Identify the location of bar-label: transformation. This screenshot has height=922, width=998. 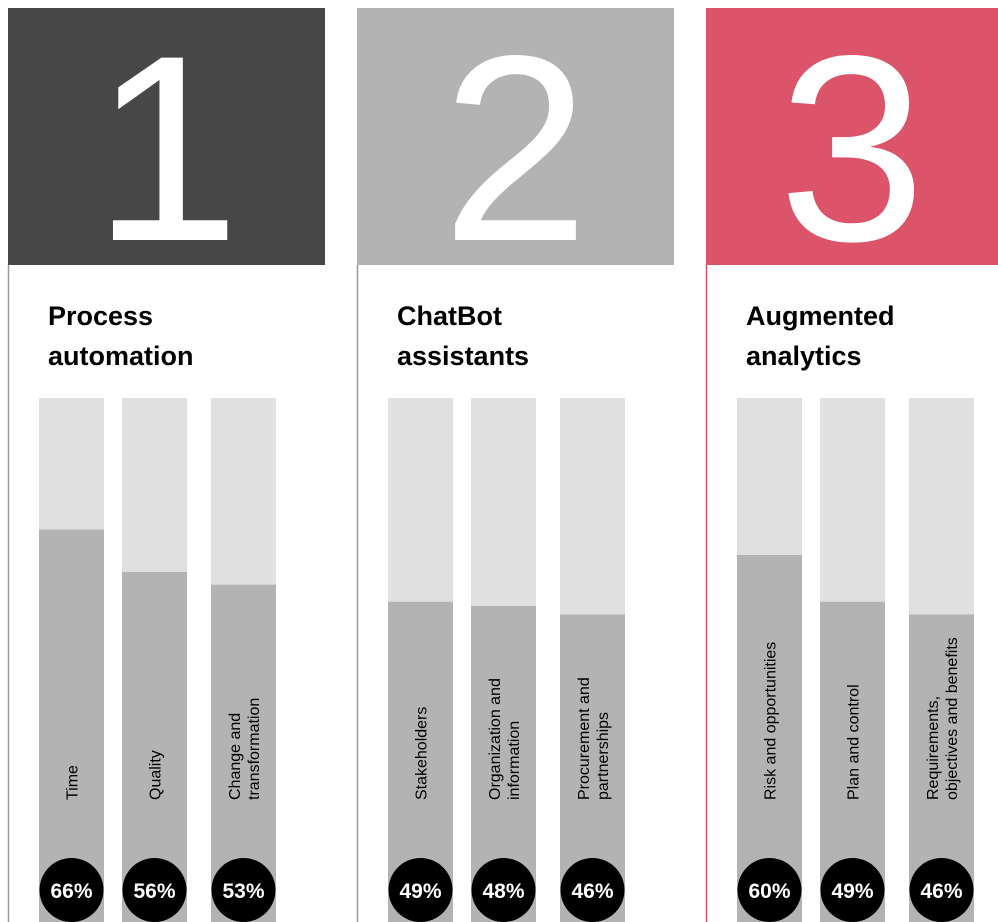
(254, 749).